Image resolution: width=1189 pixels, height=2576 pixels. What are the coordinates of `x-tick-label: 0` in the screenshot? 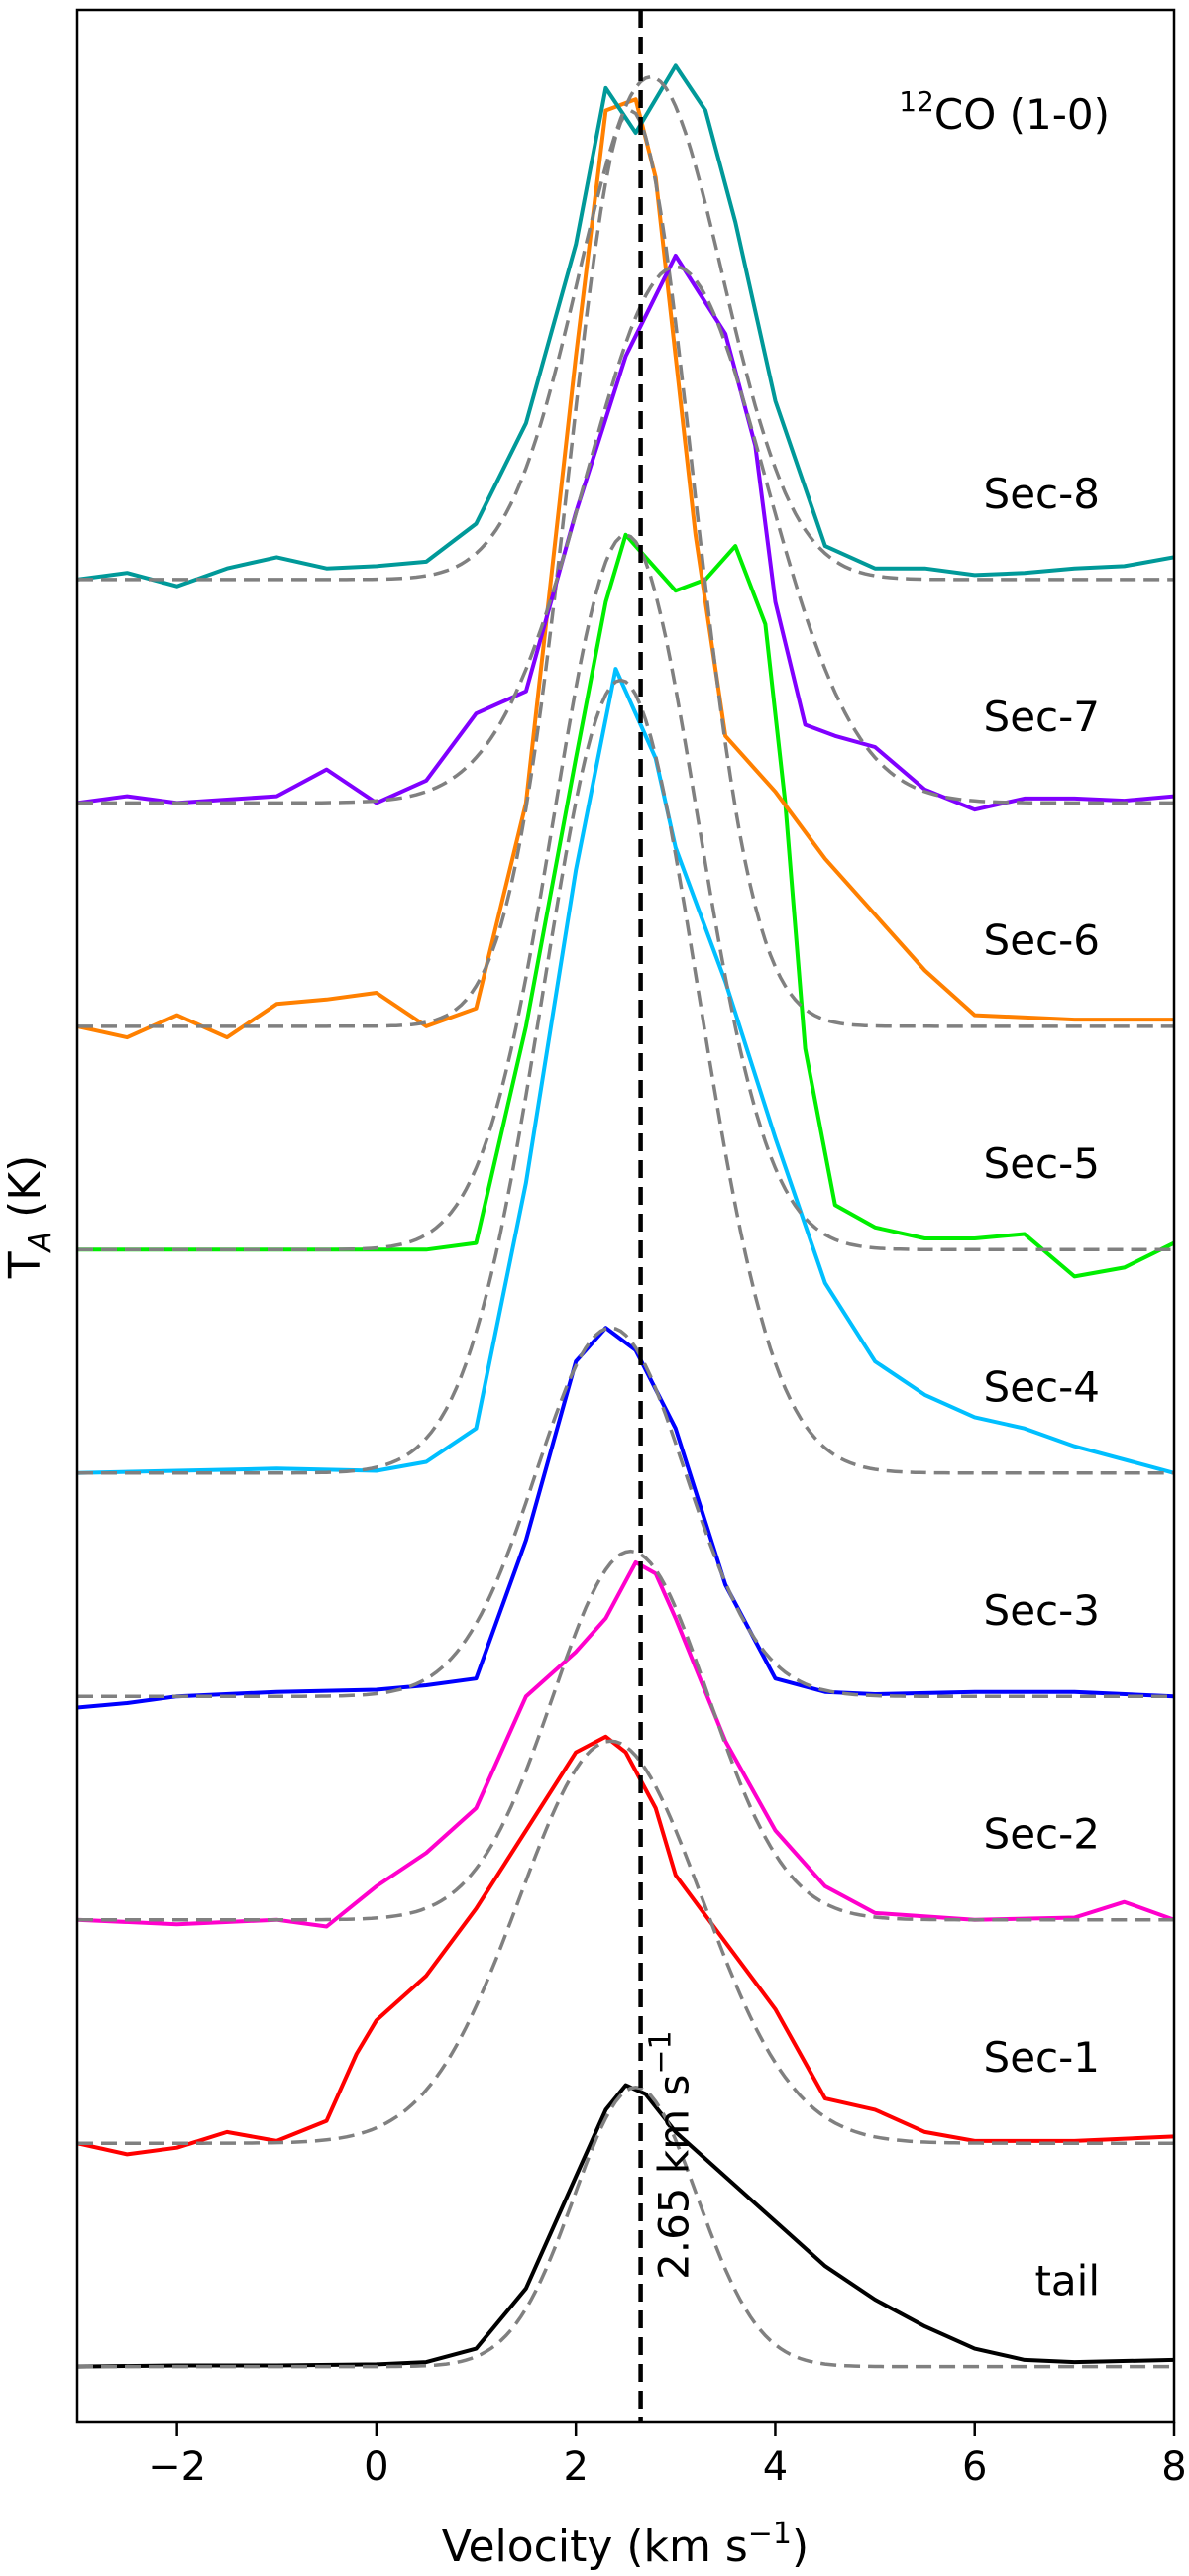 It's located at (376, 2467).